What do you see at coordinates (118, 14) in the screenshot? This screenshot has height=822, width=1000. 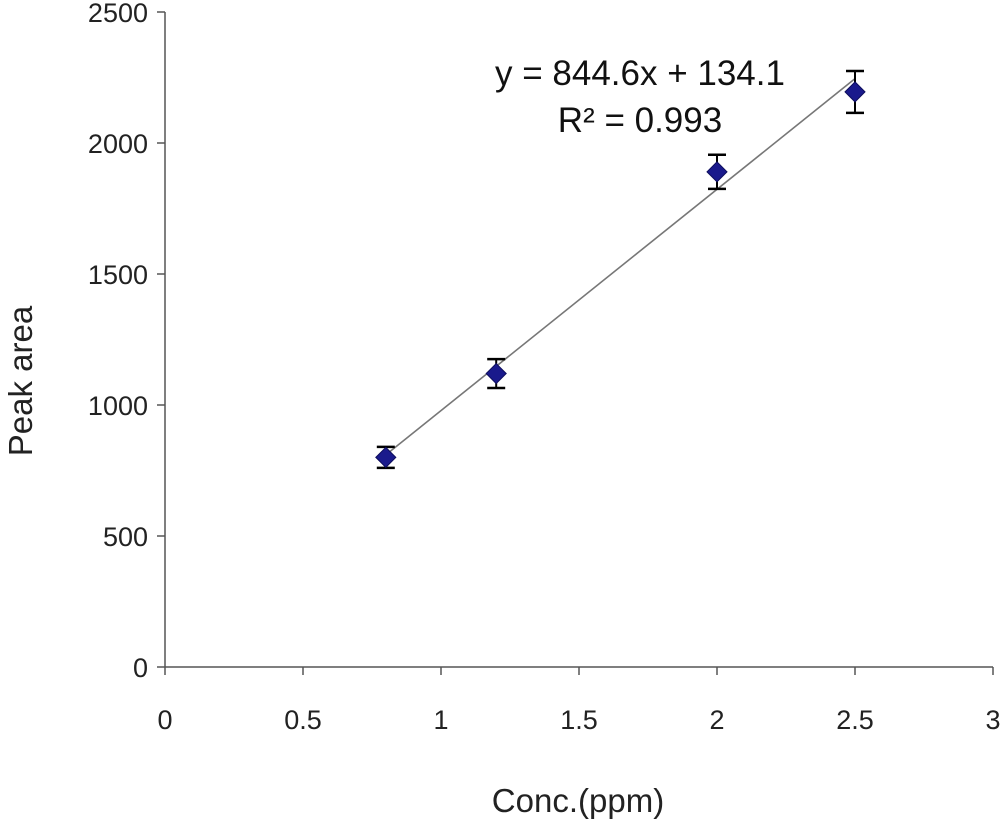 I see `y-tick-label: 2500` at bounding box center [118, 14].